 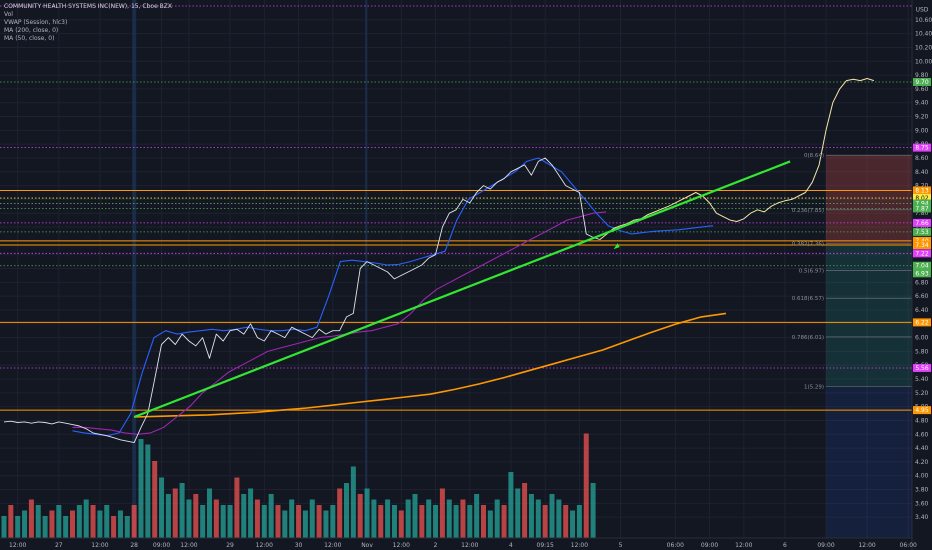 What do you see at coordinates (869, 346) in the screenshot?
I see `fib-zone` at bounding box center [869, 346].